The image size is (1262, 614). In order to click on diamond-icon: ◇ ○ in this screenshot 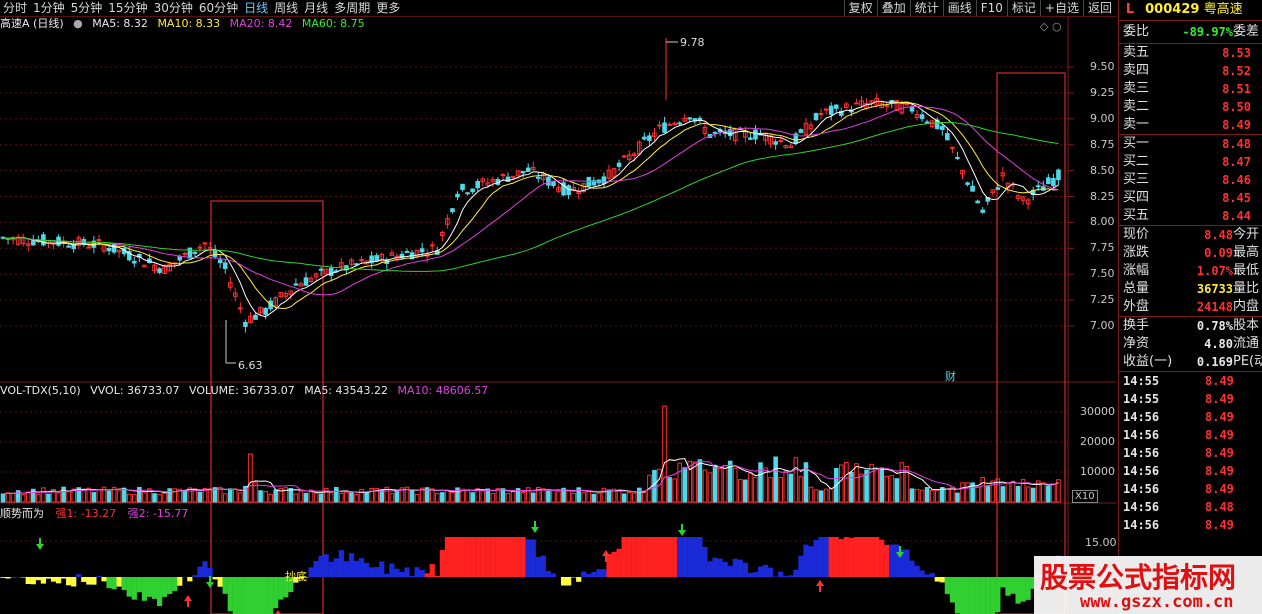, I will do `click(1051, 26)`.